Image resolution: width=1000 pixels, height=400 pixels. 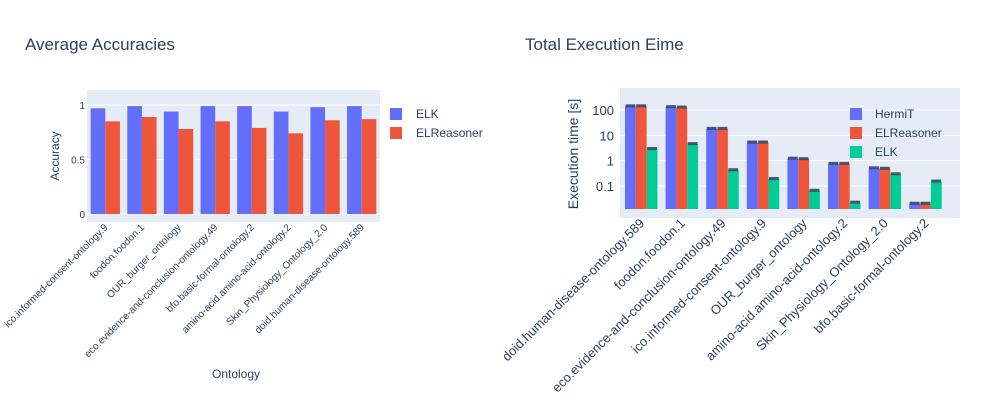 I want to click on execution-time-legend-swatch-hermit, so click(x=856, y=114).